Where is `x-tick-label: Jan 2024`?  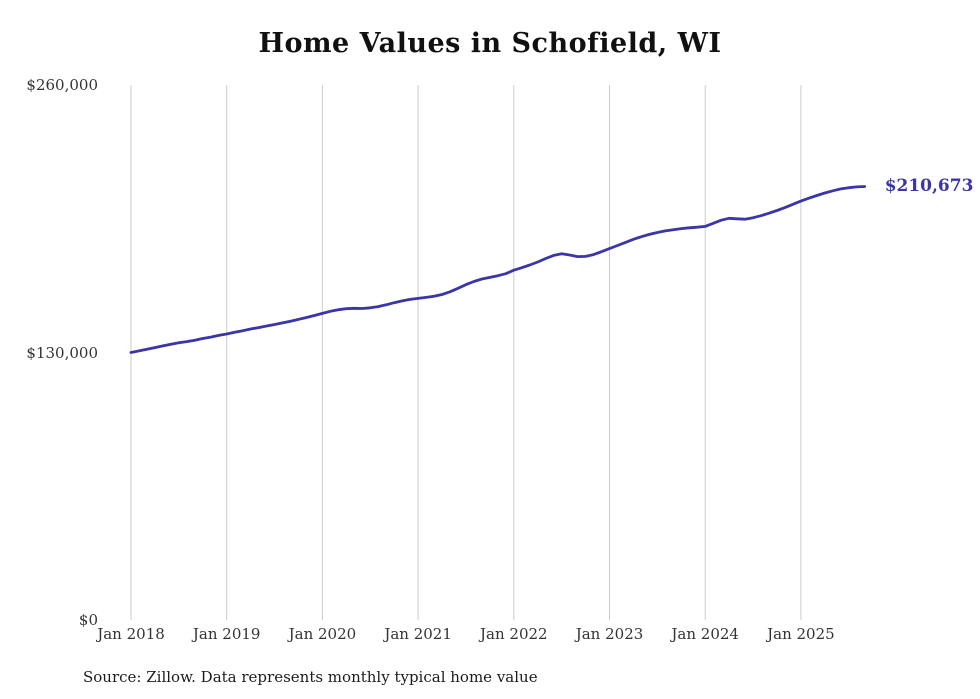 x-tick-label: Jan 2024 is located at coordinates (705, 634).